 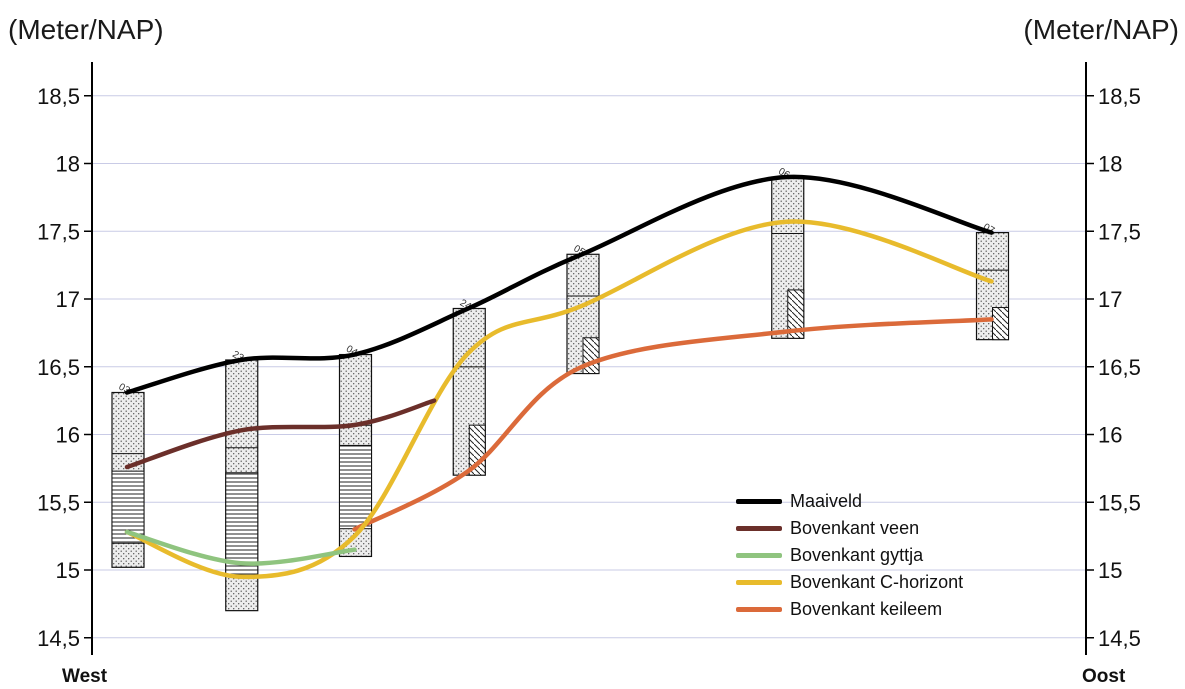 What do you see at coordinates (1104, 676) in the screenshot?
I see `x-label-east: Oost` at bounding box center [1104, 676].